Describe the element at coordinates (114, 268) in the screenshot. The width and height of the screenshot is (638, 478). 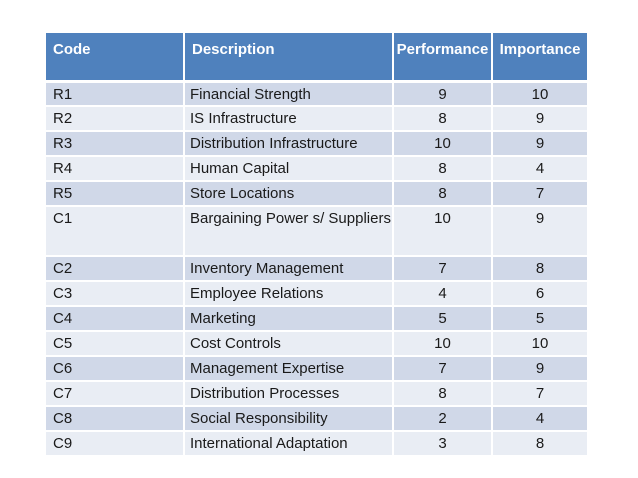
I see `code-cell: C2` at that location.